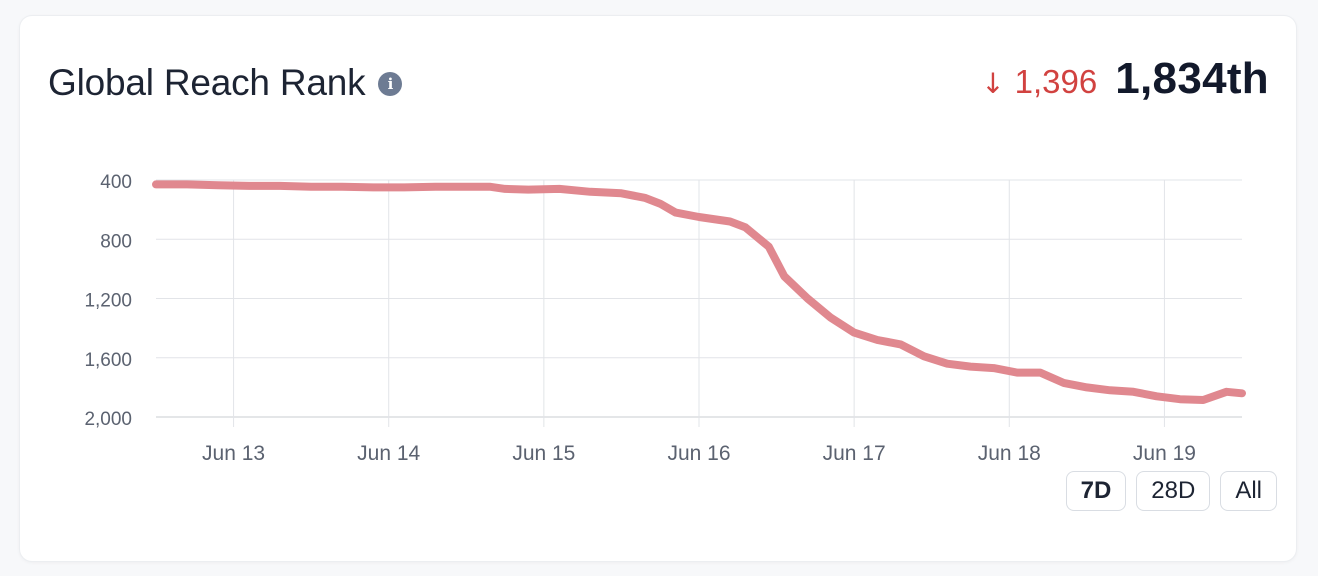 Image resolution: width=1318 pixels, height=576 pixels. I want to click on arrow-down-icon: ↓, so click(993, 83).